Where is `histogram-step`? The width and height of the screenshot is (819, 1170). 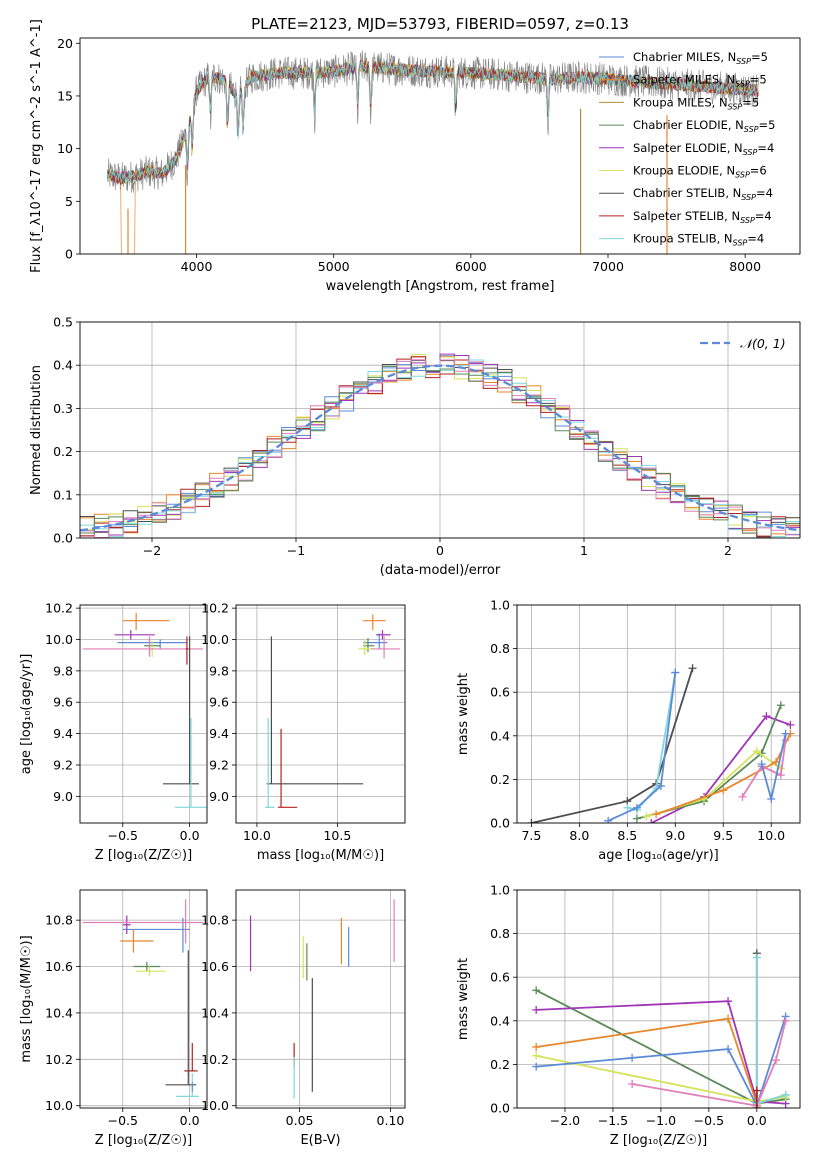
histogram-step is located at coordinates (440, 448).